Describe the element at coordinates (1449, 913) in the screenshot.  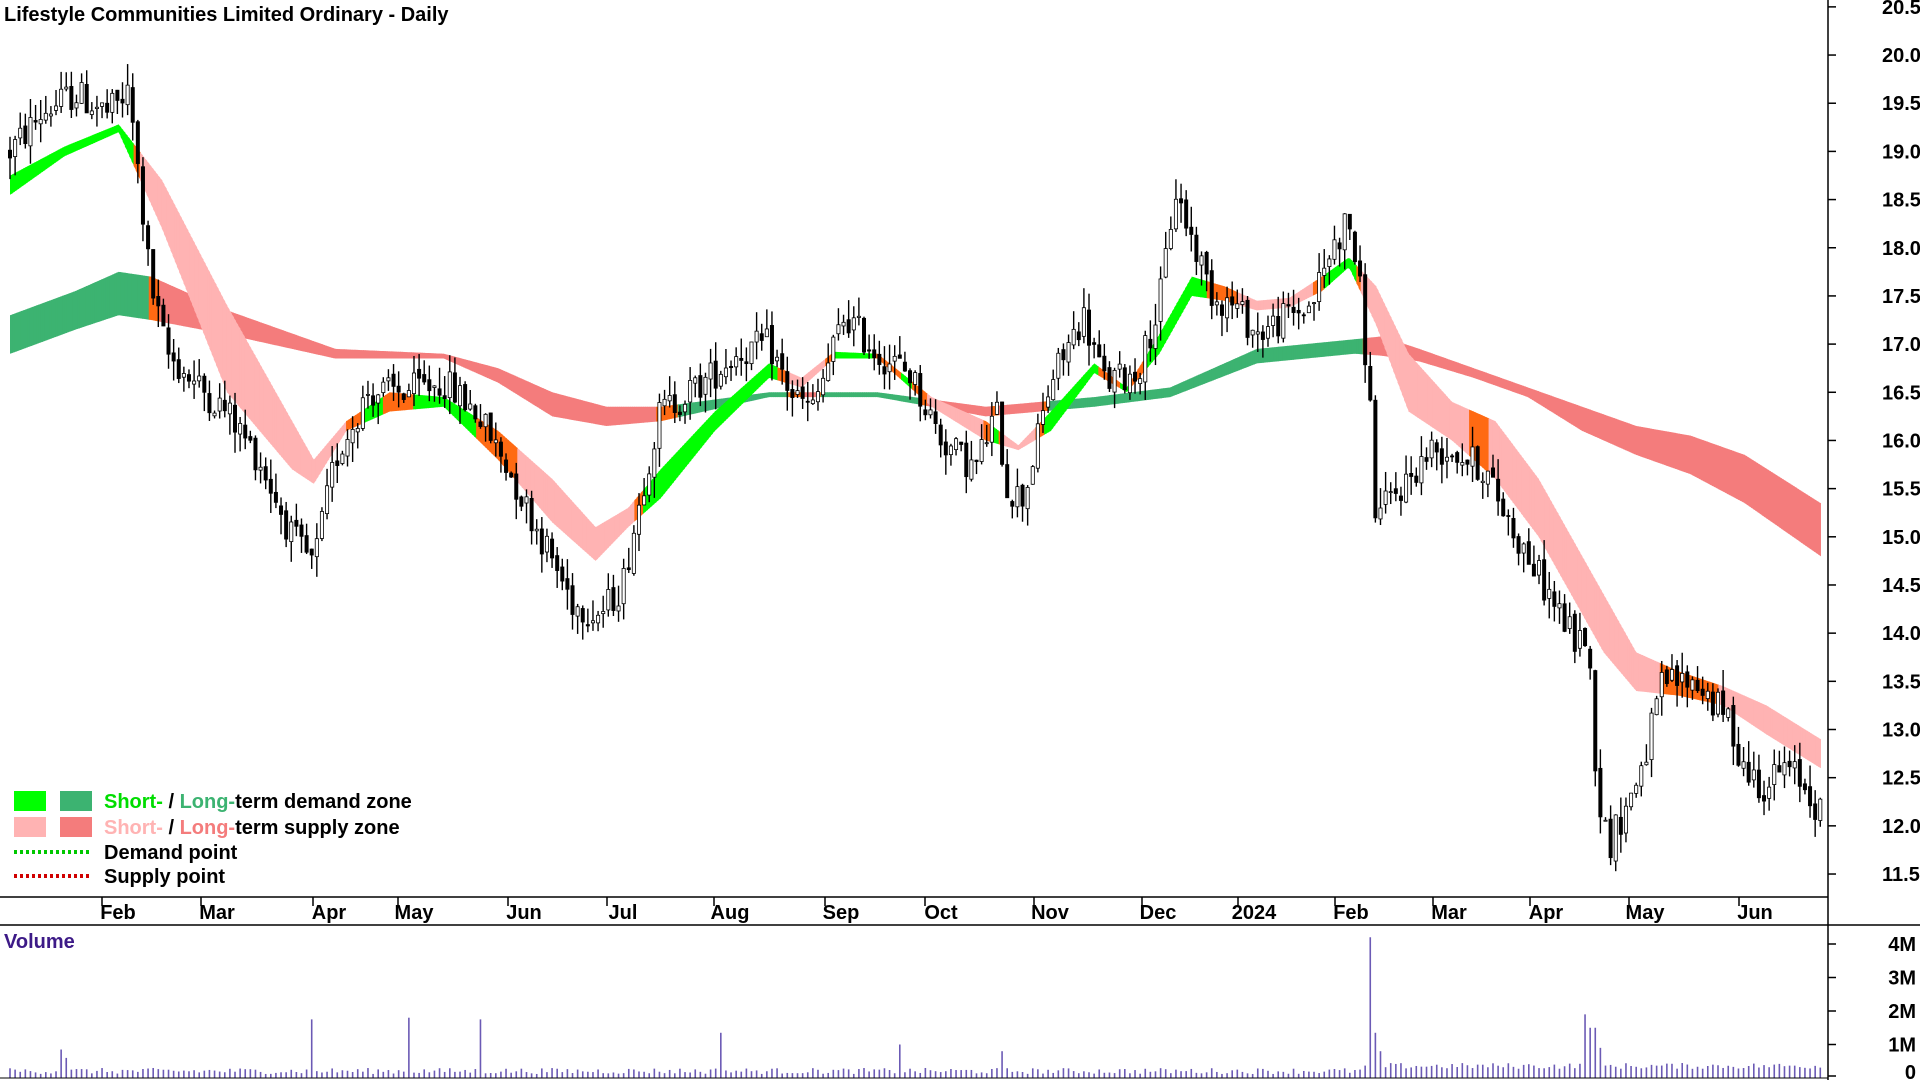
I see `x-tick-label-13: Mar` at that location.